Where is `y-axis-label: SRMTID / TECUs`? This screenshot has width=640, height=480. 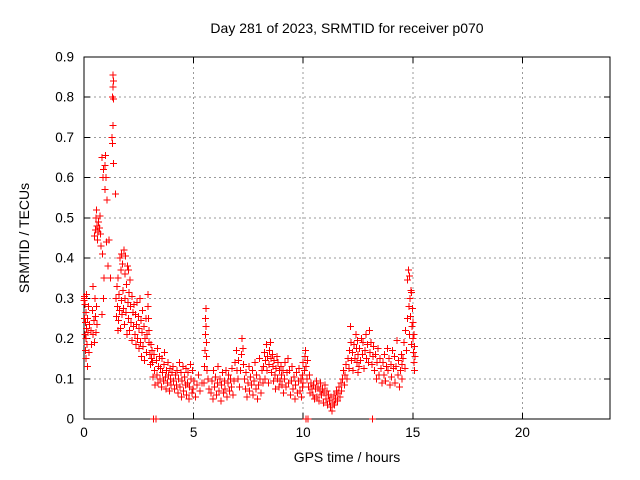
y-axis-label: SRMTID / TECUs is located at coordinates (24, 238).